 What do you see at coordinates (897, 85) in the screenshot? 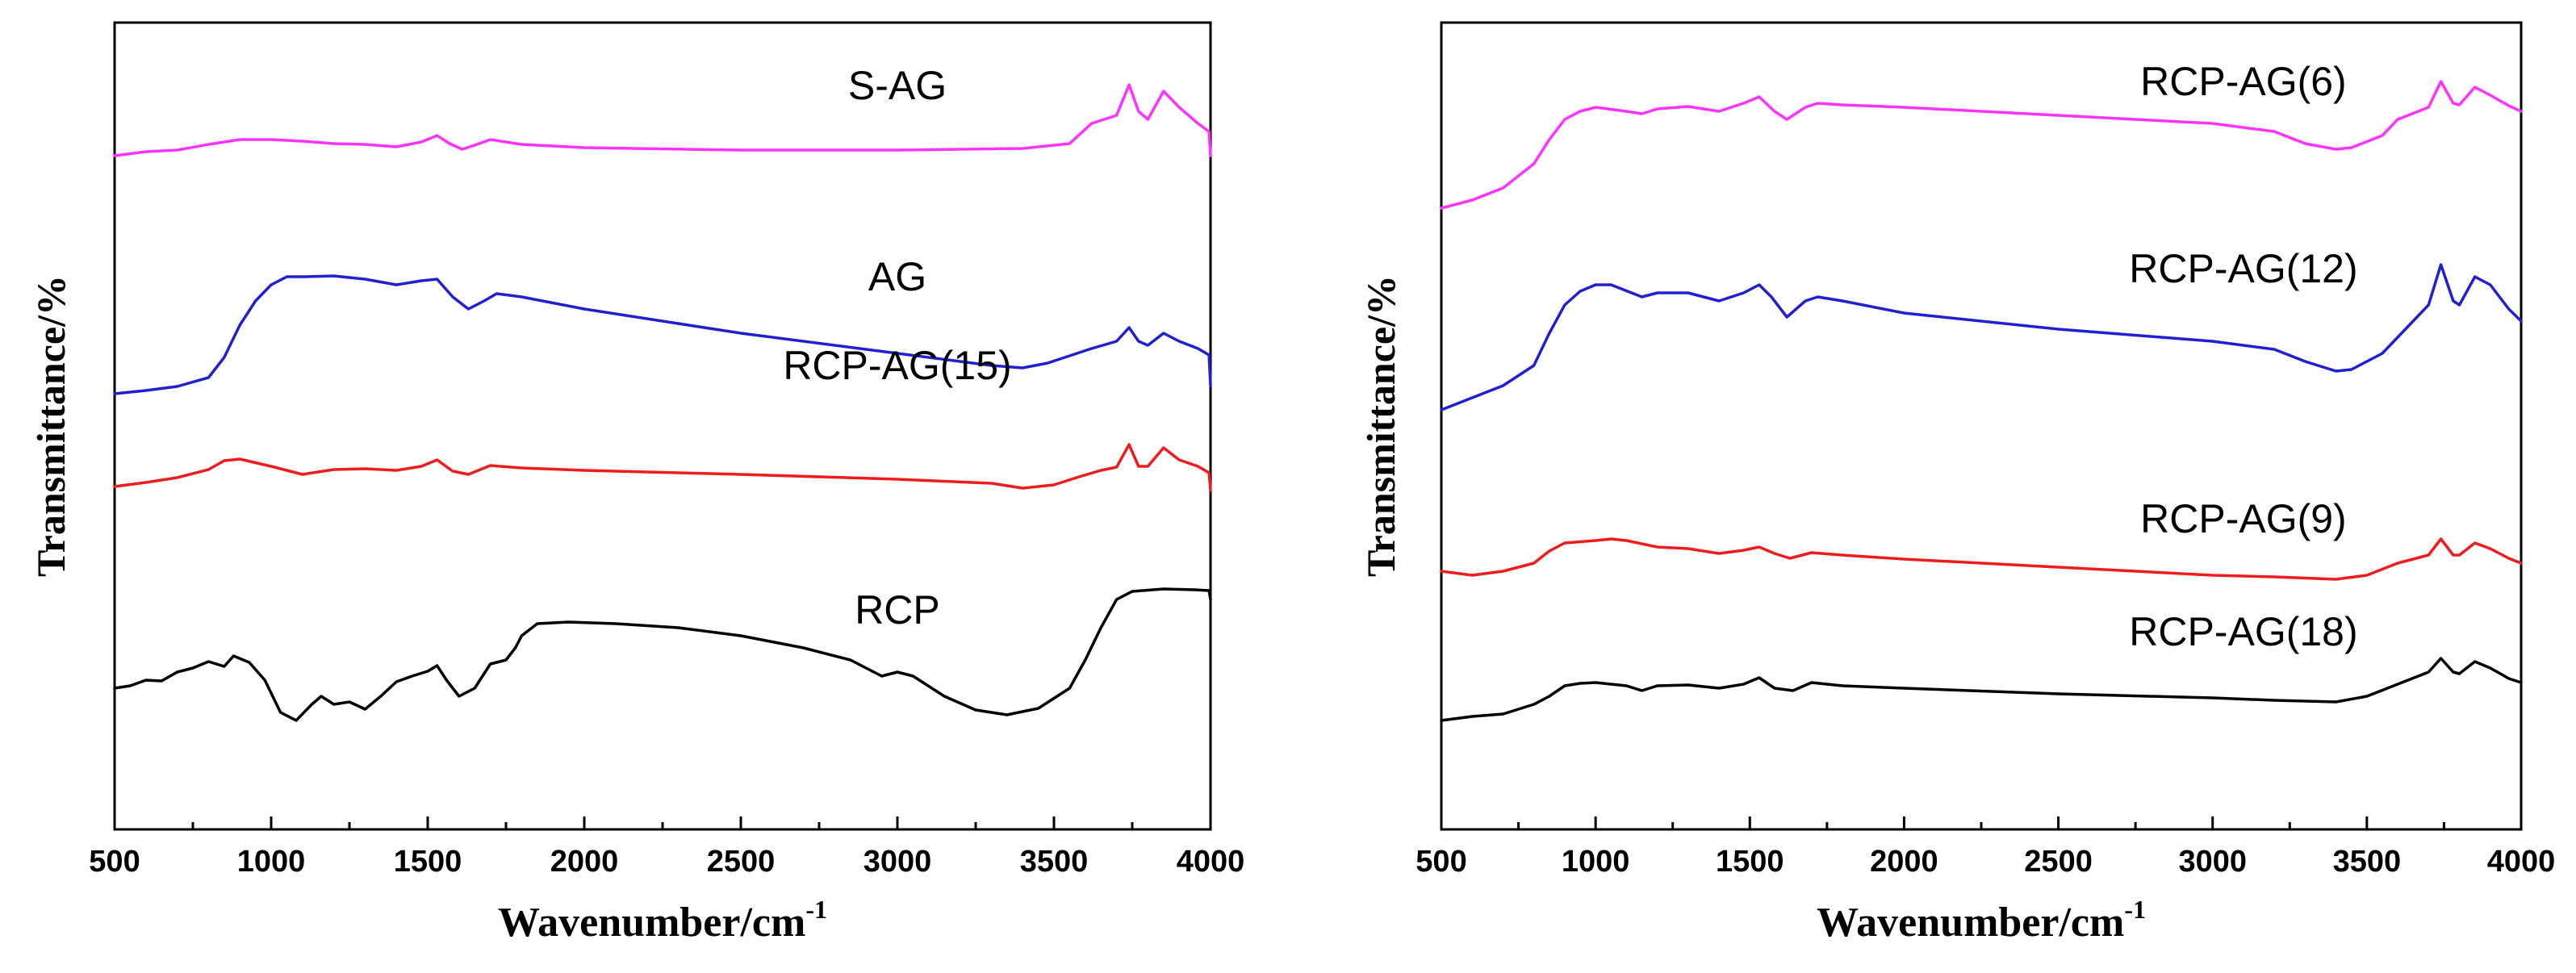
I see `left-series-label-s-ag: S-AG` at bounding box center [897, 85].